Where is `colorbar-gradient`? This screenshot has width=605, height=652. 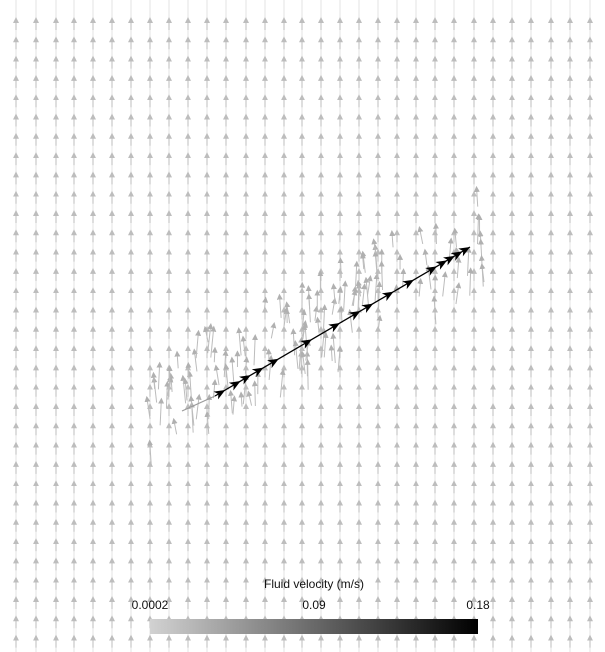
colorbar-gradient is located at coordinates (314, 626).